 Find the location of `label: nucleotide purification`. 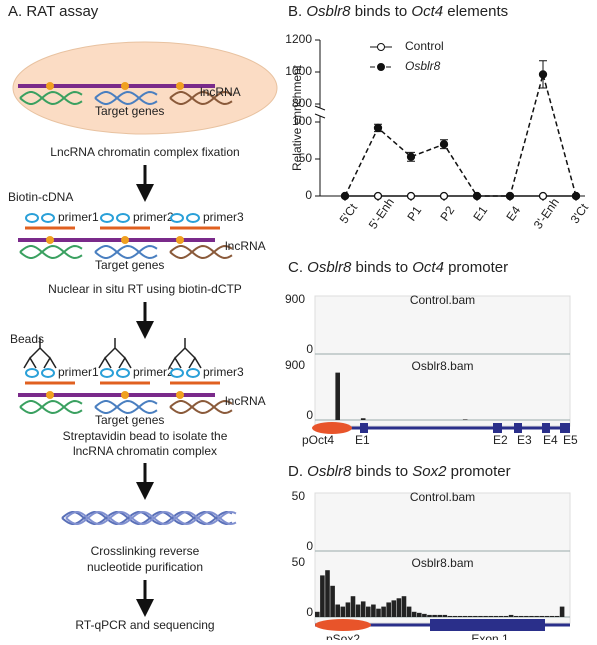

label: nucleotide purification is located at coordinates (145, 567).